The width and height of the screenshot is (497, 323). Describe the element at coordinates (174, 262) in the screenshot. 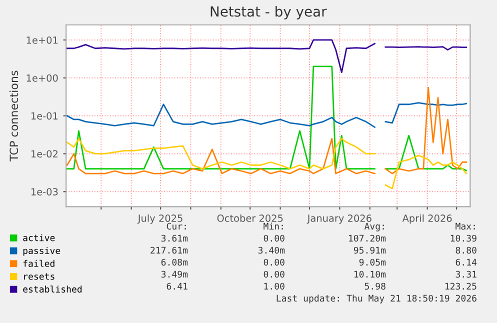

I see `text: 6.08m` at that location.